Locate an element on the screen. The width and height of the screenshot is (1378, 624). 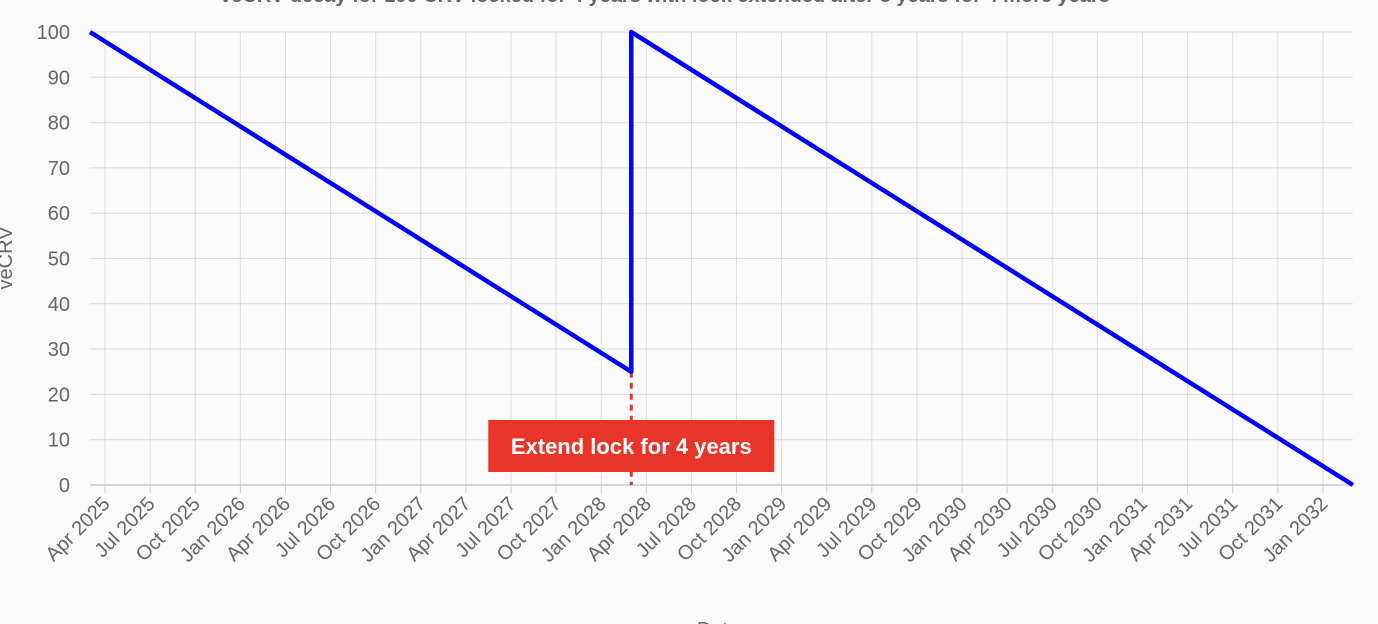
y-tick-label: 0 is located at coordinates (64, 486).